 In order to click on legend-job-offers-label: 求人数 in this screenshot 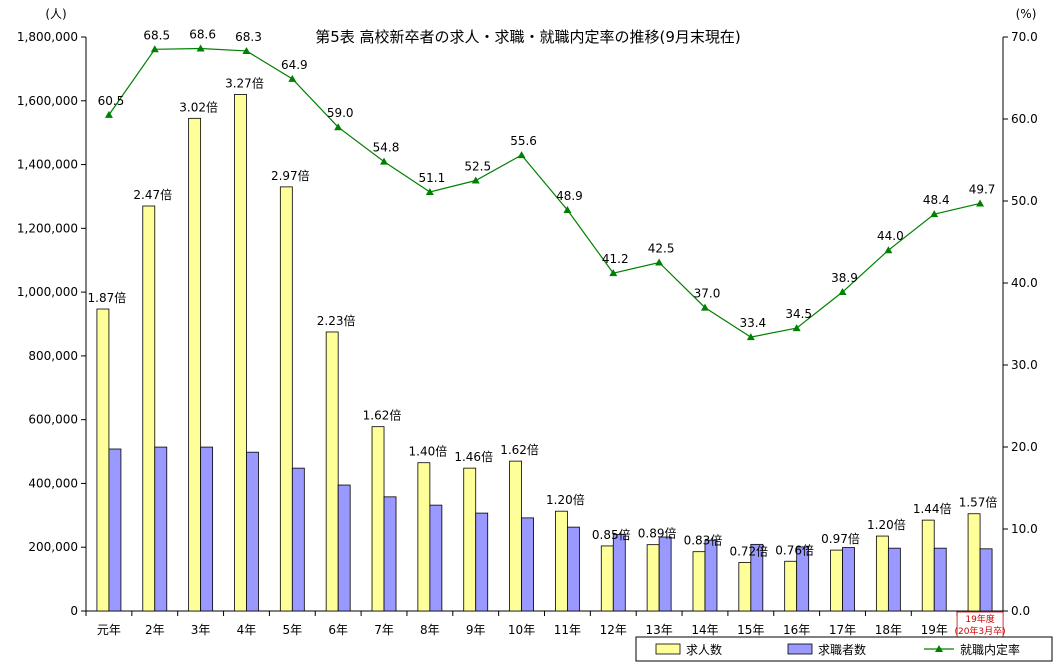, I will do `click(704, 649)`.